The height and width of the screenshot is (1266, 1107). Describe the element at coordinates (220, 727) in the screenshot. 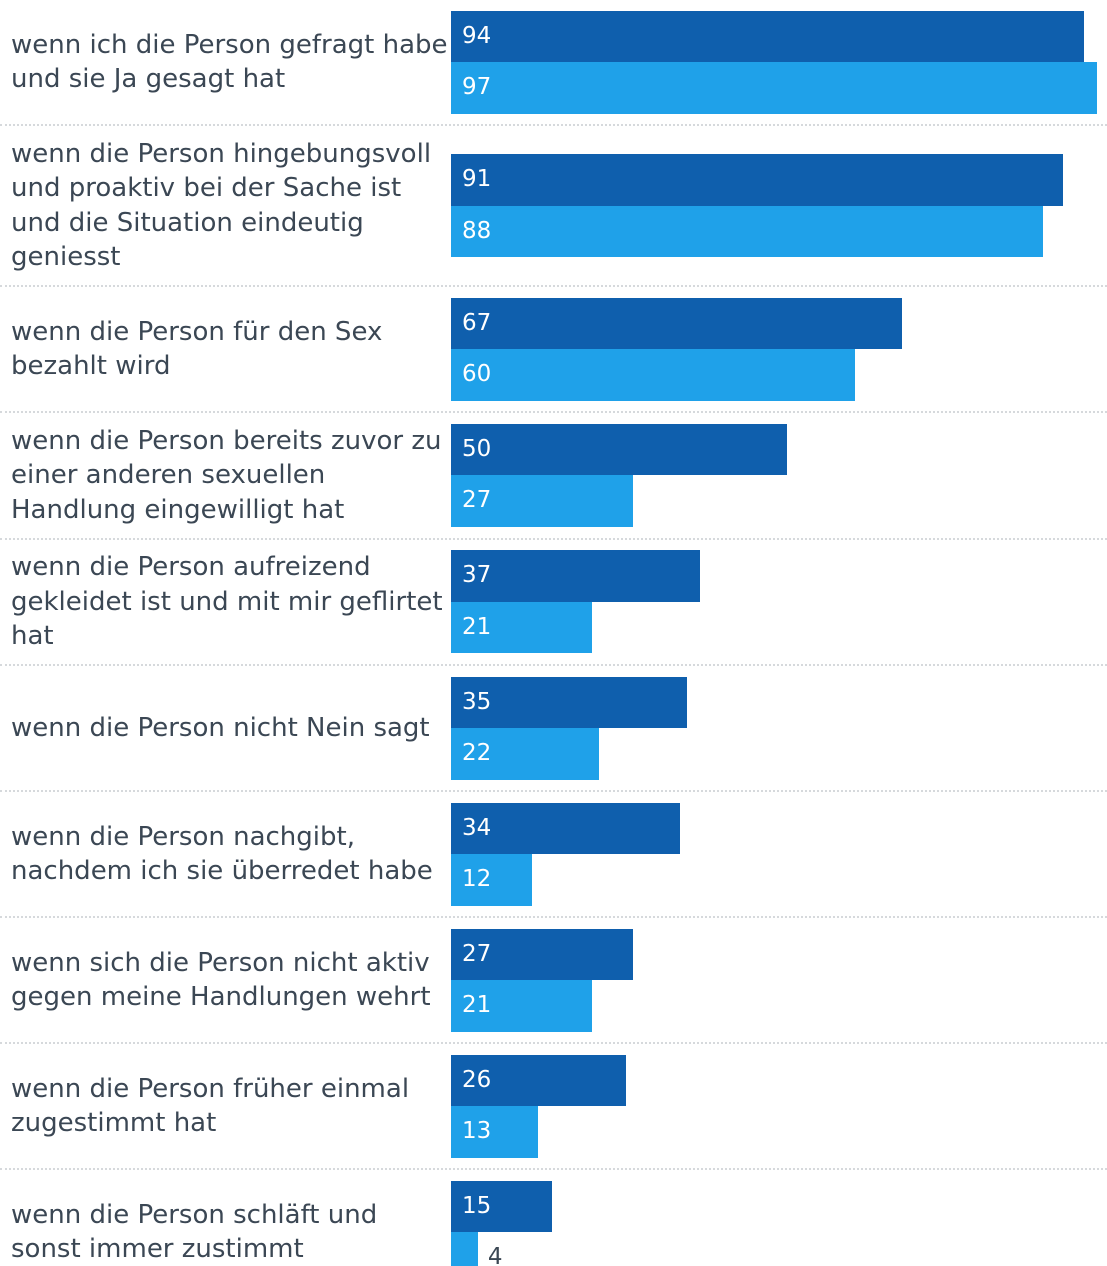

I see `category-label: wenn die Person nicht Nein sagt` at that location.